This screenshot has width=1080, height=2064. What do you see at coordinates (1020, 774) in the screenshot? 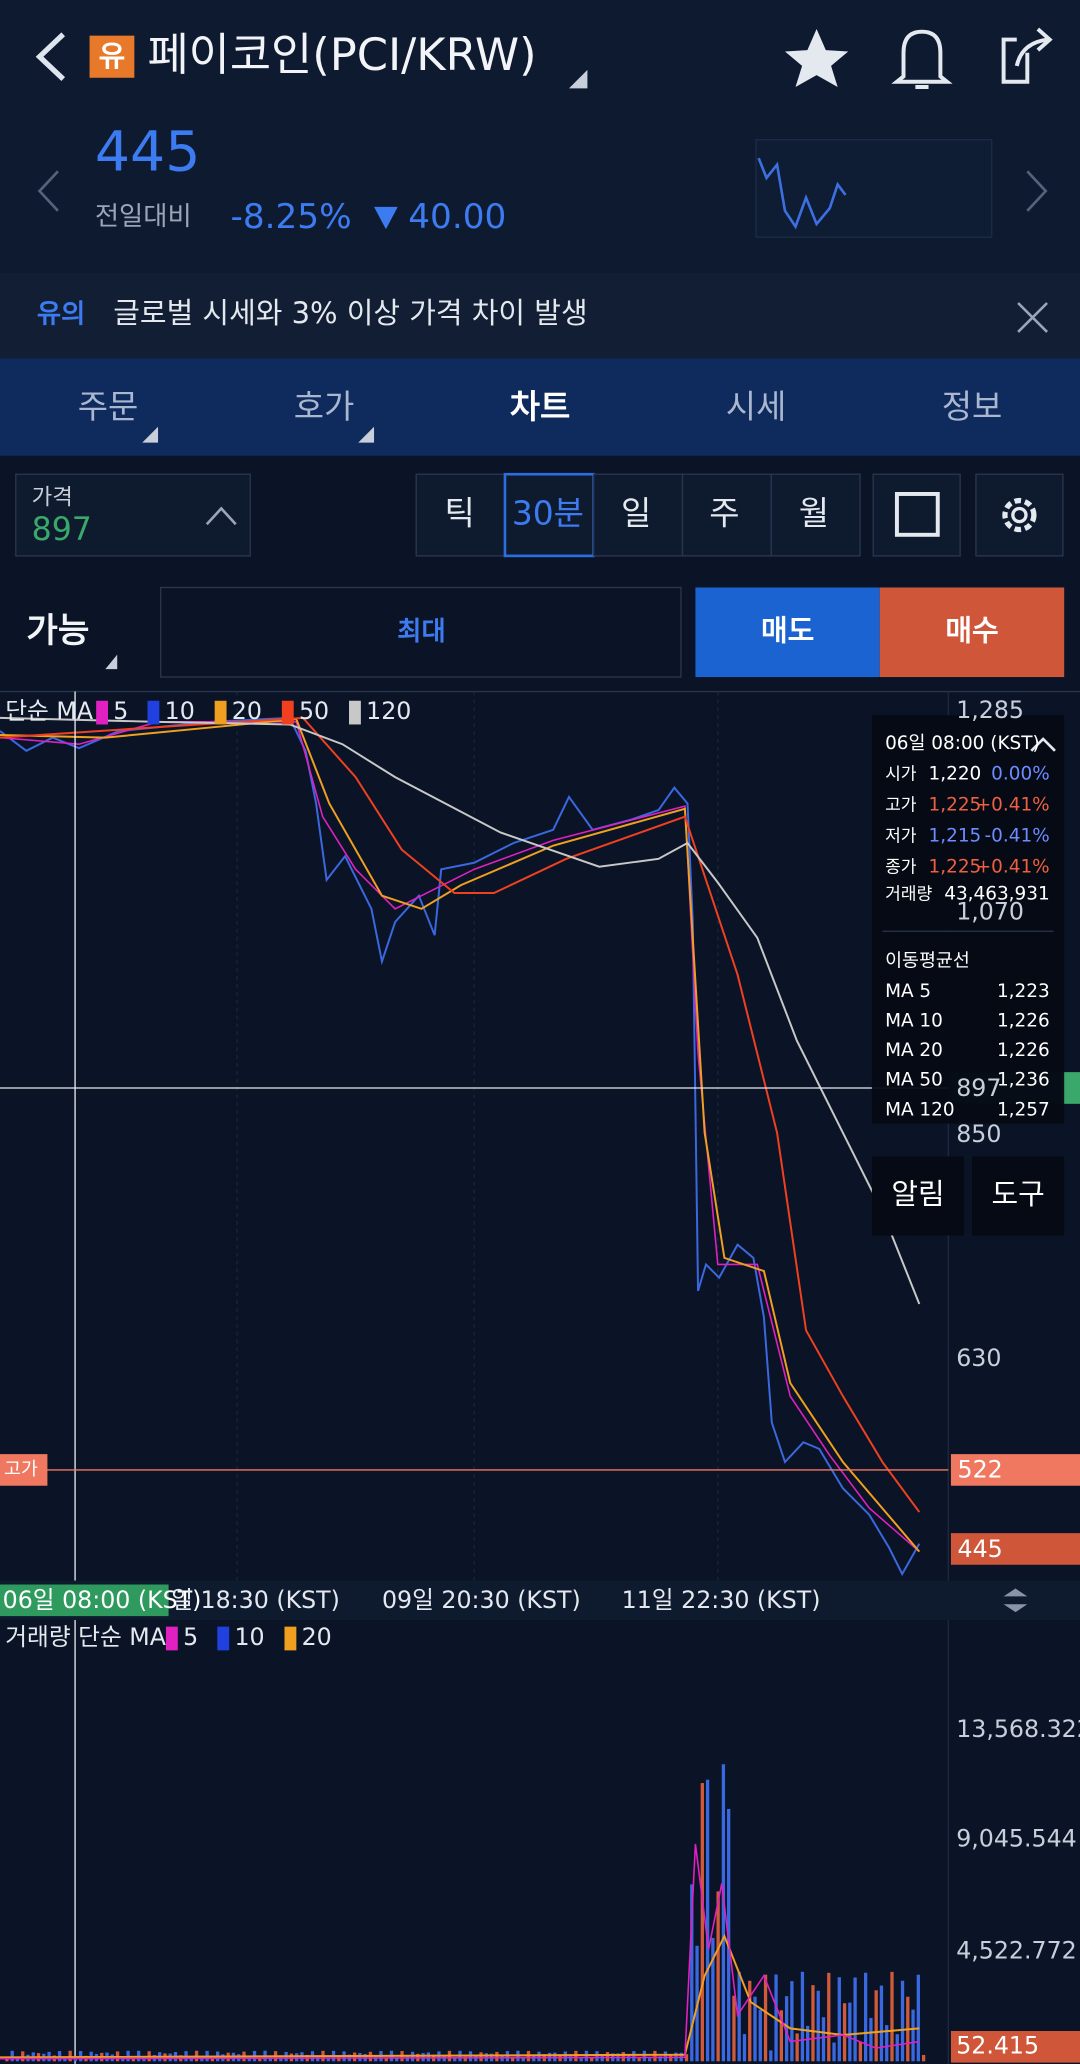
I see `info-row-rate: 0.00%` at bounding box center [1020, 774].